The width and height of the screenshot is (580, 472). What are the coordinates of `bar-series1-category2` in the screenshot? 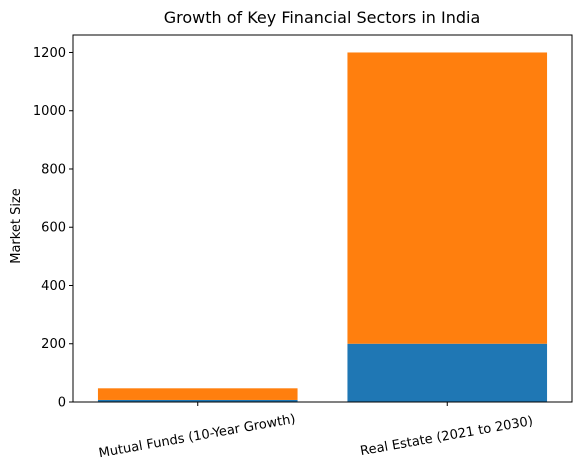 It's located at (447, 372).